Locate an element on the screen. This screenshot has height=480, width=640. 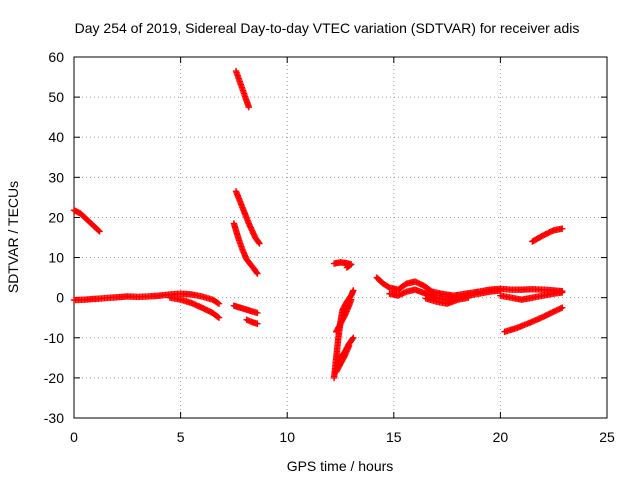
y-tick-label: 40 is located at coordinates (56, 137).